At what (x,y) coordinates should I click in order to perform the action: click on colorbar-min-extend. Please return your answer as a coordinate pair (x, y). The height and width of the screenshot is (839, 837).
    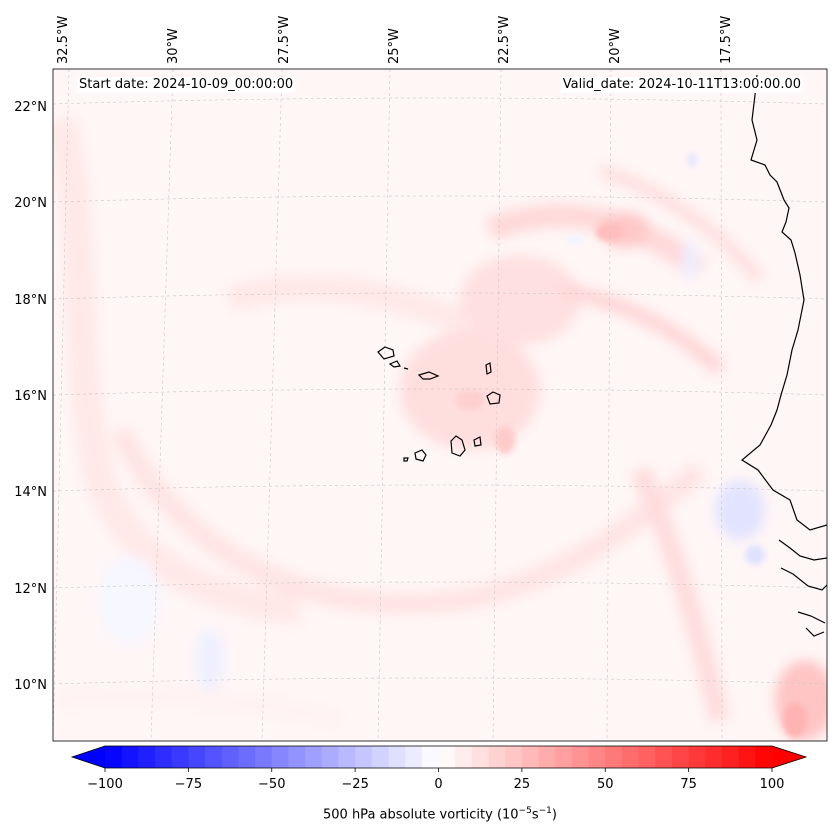
    Looking at the image, I should click on (88, 757).